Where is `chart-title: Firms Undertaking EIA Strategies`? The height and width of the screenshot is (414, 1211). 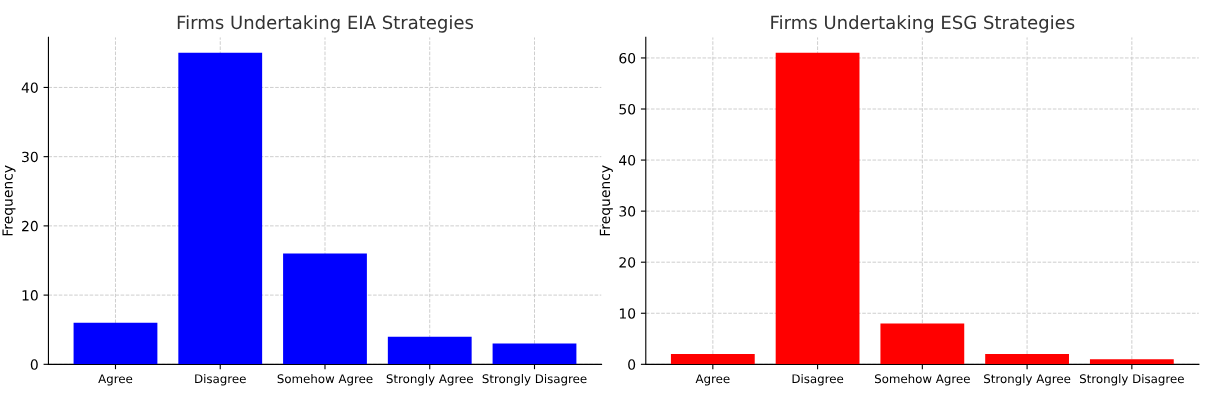 chart-title: Firms Undertaking EIA Strategies is located at coordinates (325, 24).